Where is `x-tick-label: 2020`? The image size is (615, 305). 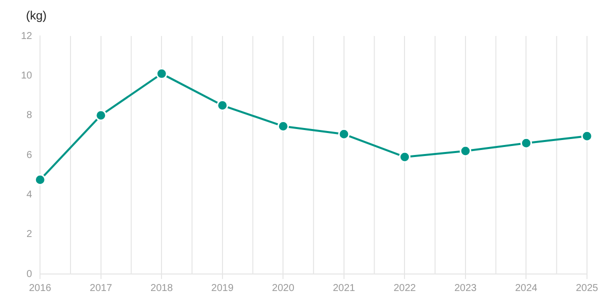
x-tick-label: 2020 is located at coordinates (283, 288).